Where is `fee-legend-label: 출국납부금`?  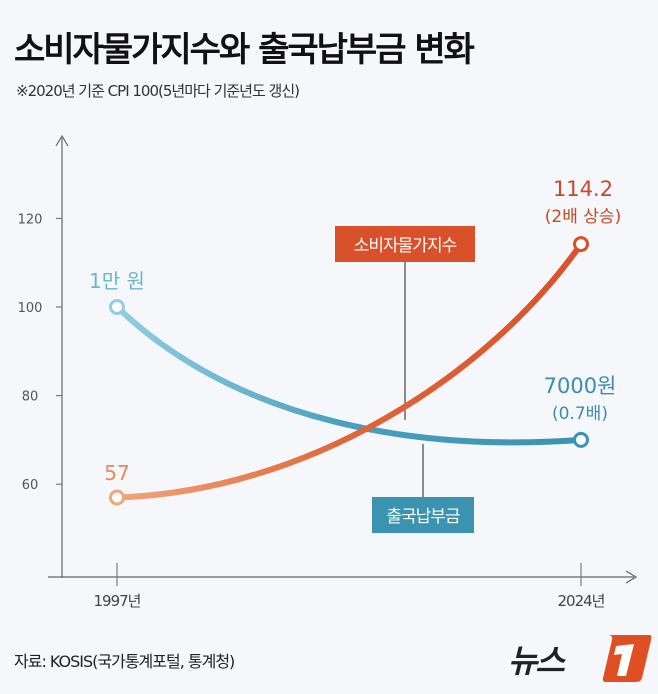 fee-legend-label: 출국납부금 is located at coordinates (423, 517).